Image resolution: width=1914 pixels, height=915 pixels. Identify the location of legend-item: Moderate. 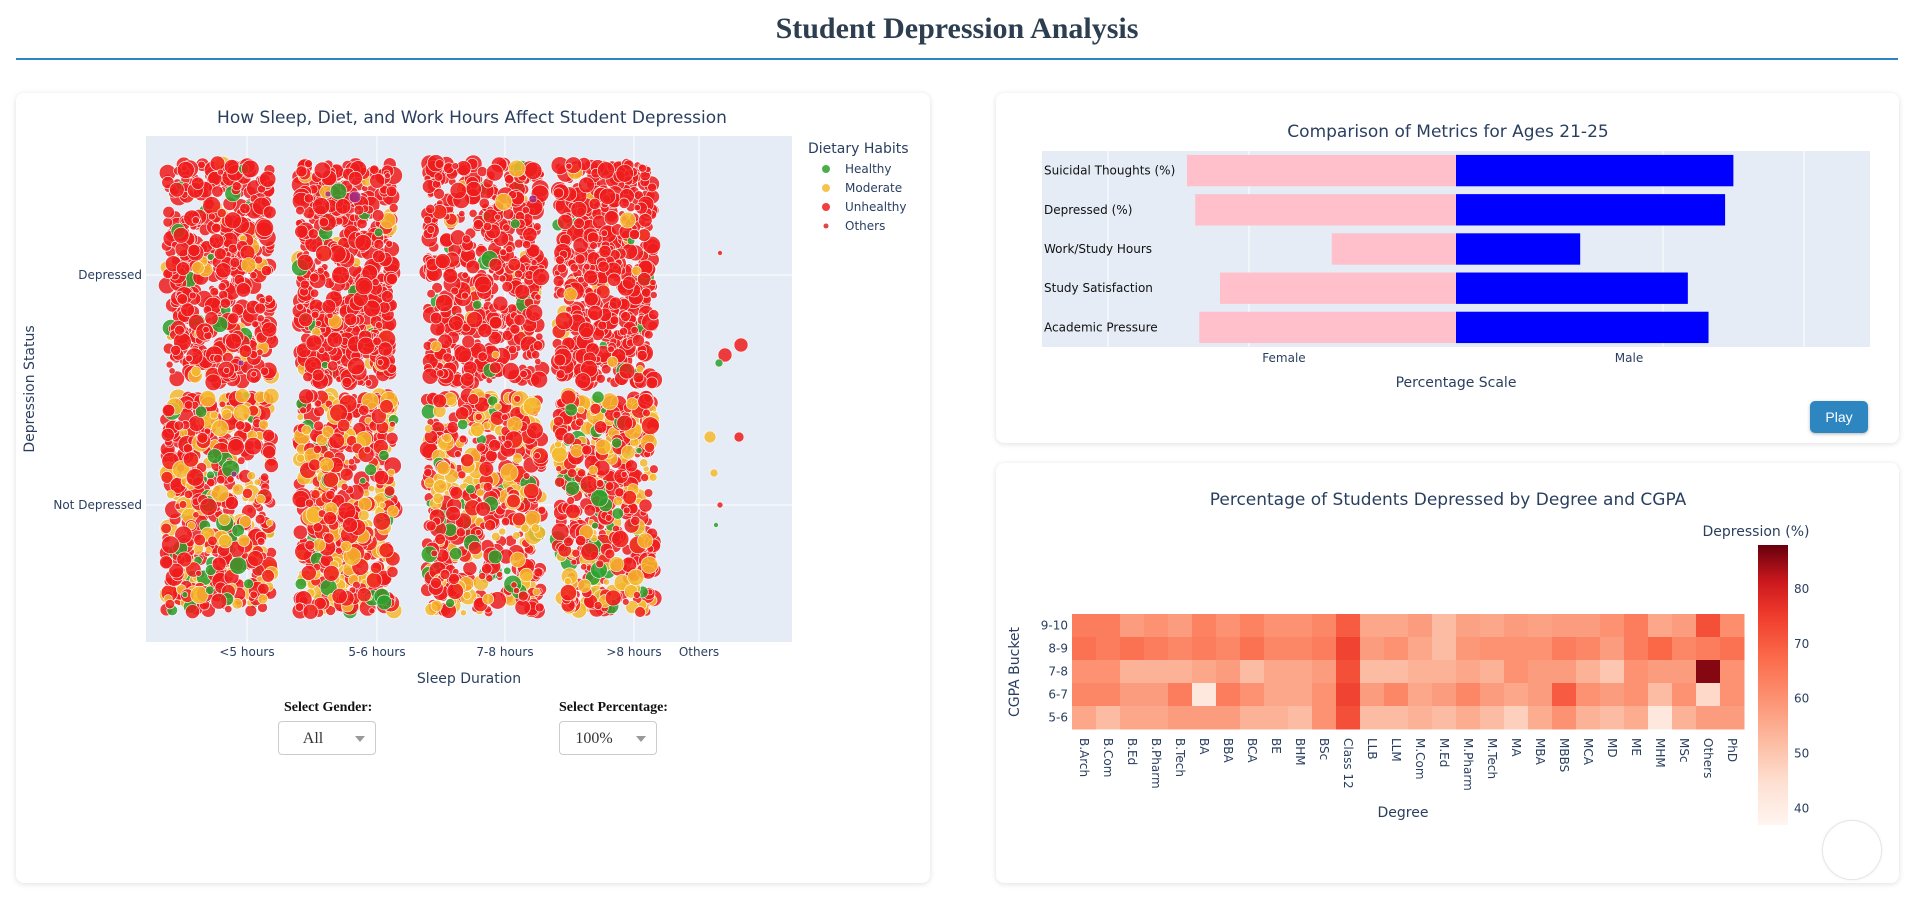
(862, 188).